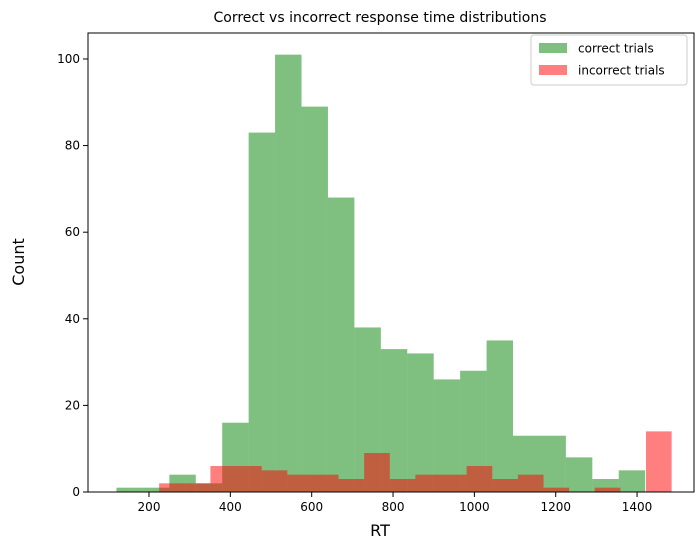  I want to click on legend: correct trials incorrect trials, so click(609, 60).